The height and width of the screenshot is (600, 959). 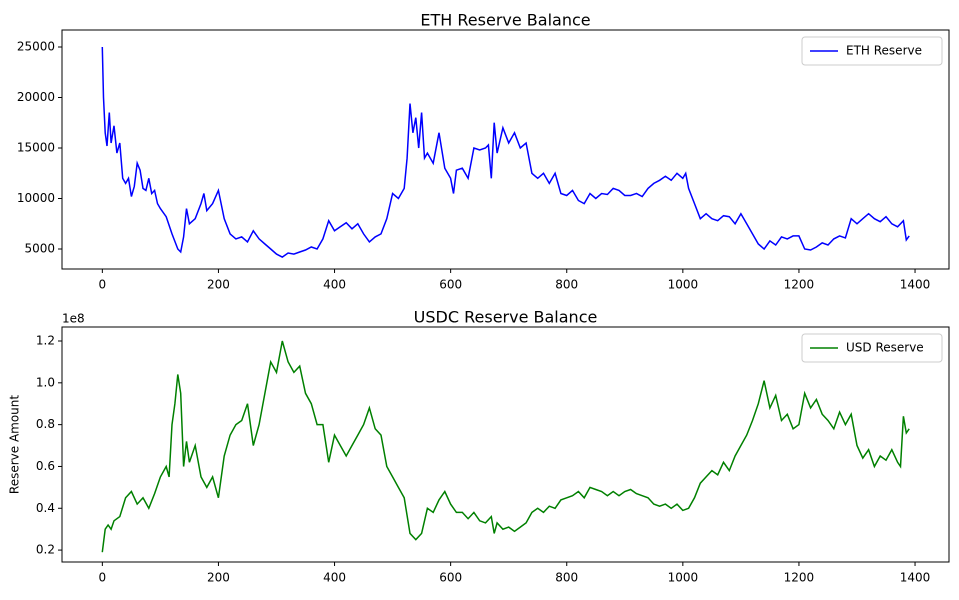 What do you see at coordinates (884, 51) in the screenshot?
I see `legend-label: ETH Reserve` at bounding box center [884, 51].